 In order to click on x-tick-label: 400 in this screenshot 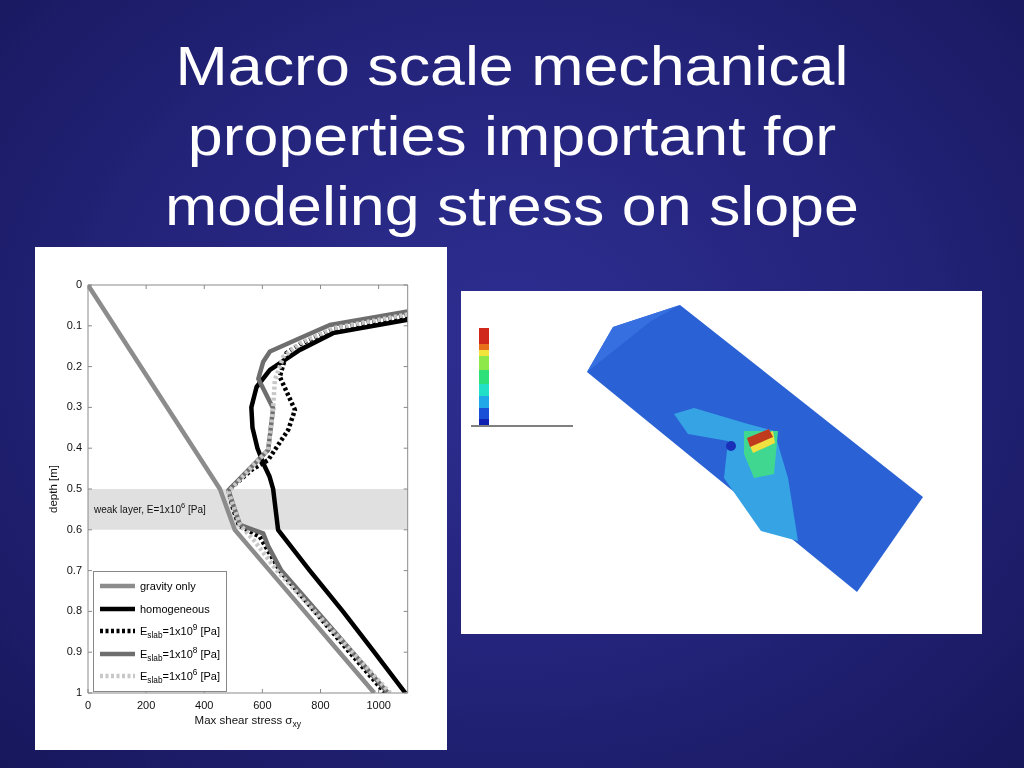, I will do `click(204, 704)`.